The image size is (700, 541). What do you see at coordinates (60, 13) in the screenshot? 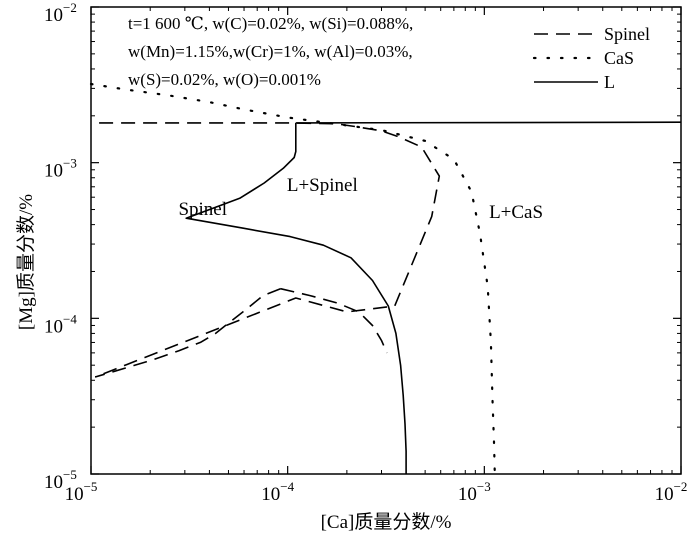
I see `y-tick-label: 10⁻²` at bounding box center [60, 13].